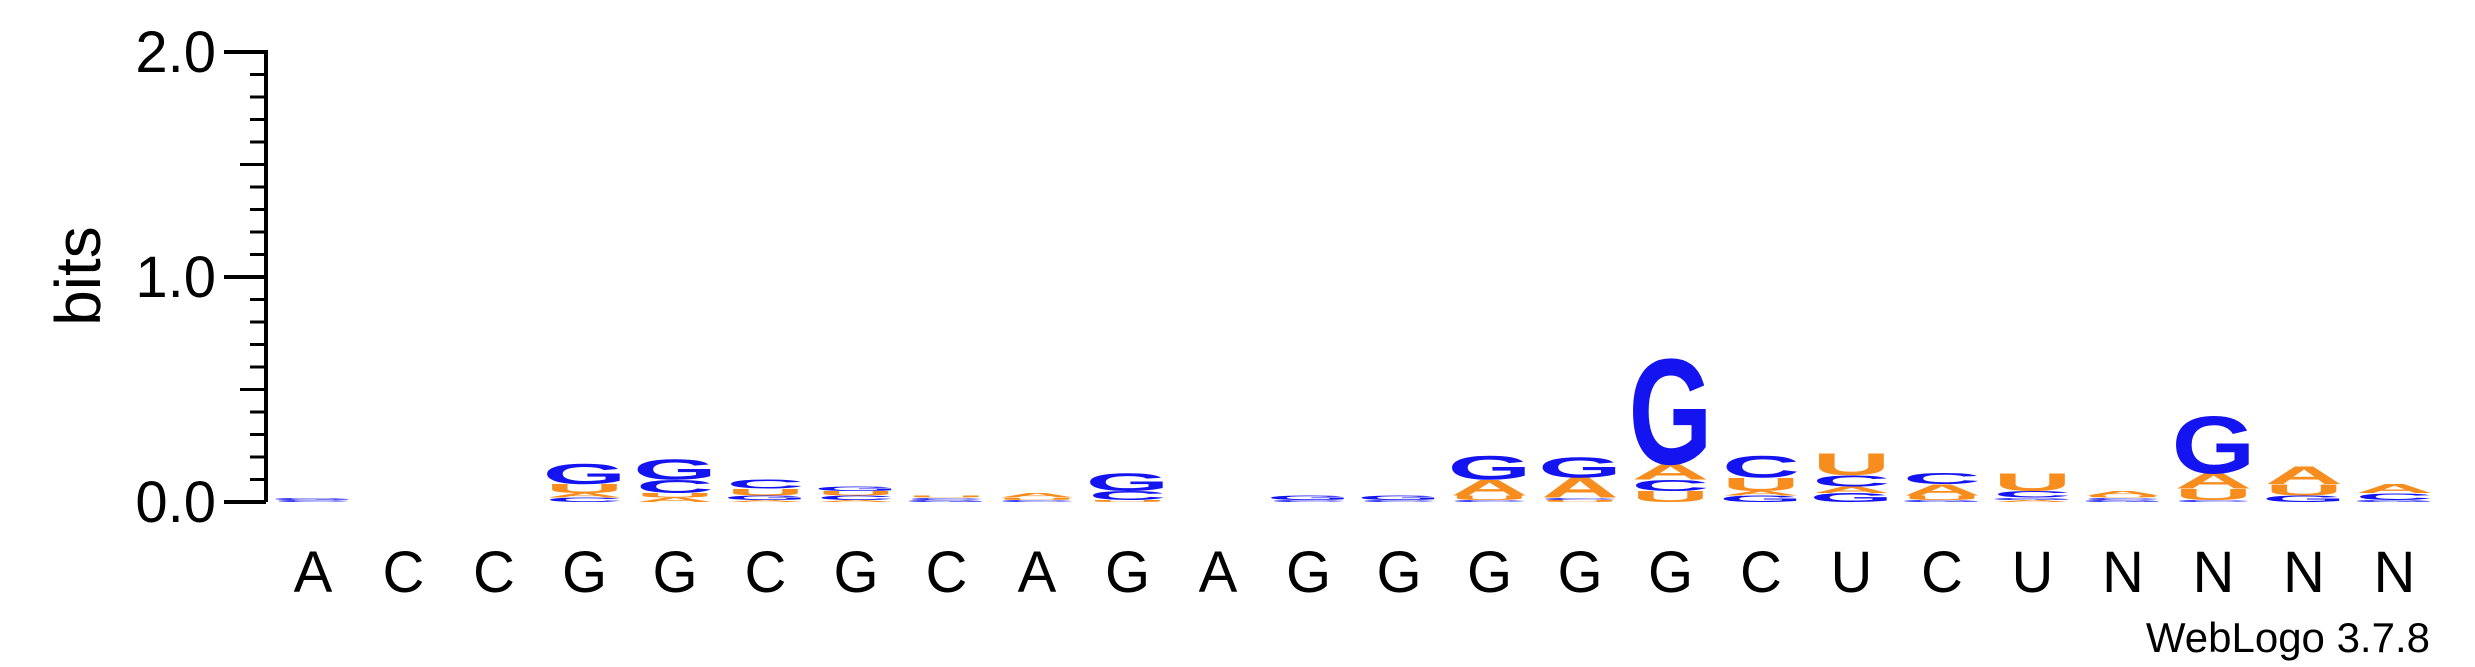 The height and width of the screenshot is (667, 2475). What do you see at coordinates (175, 52) in the screenshot?
I see `y-tick-label: 2.0` at bounding box center [175, 52].